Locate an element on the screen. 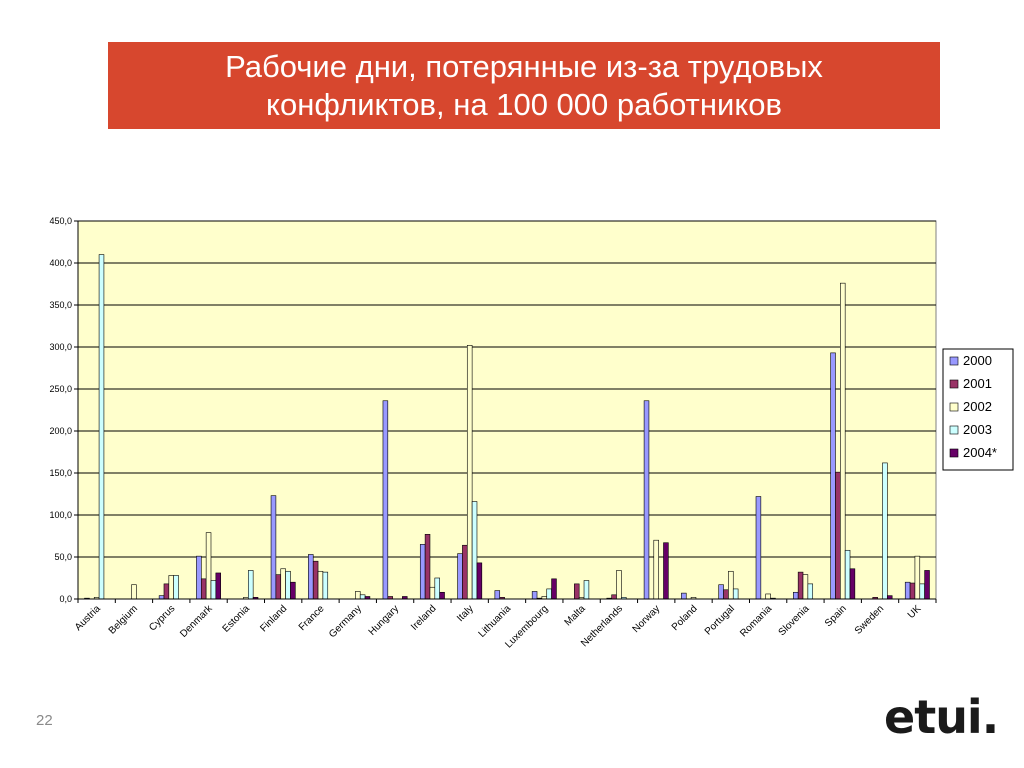 The image size is (1024, 768). x-tick-label: Romania is located at coordinates (756, 621).